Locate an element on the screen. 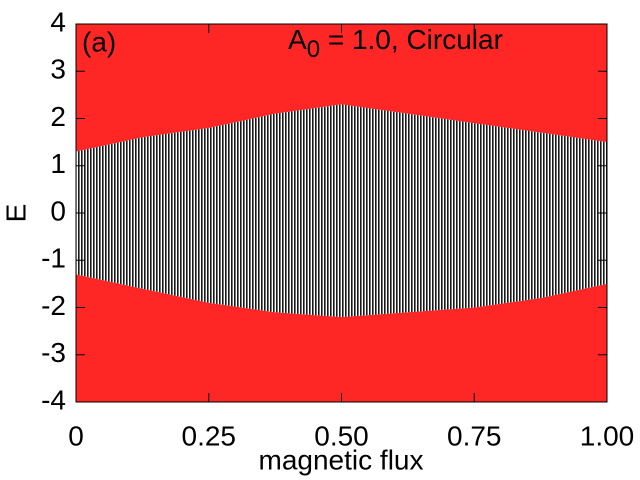 This screenshot has height=480, width=640. annotation-part: 0 is located at coordinates (313, 49).